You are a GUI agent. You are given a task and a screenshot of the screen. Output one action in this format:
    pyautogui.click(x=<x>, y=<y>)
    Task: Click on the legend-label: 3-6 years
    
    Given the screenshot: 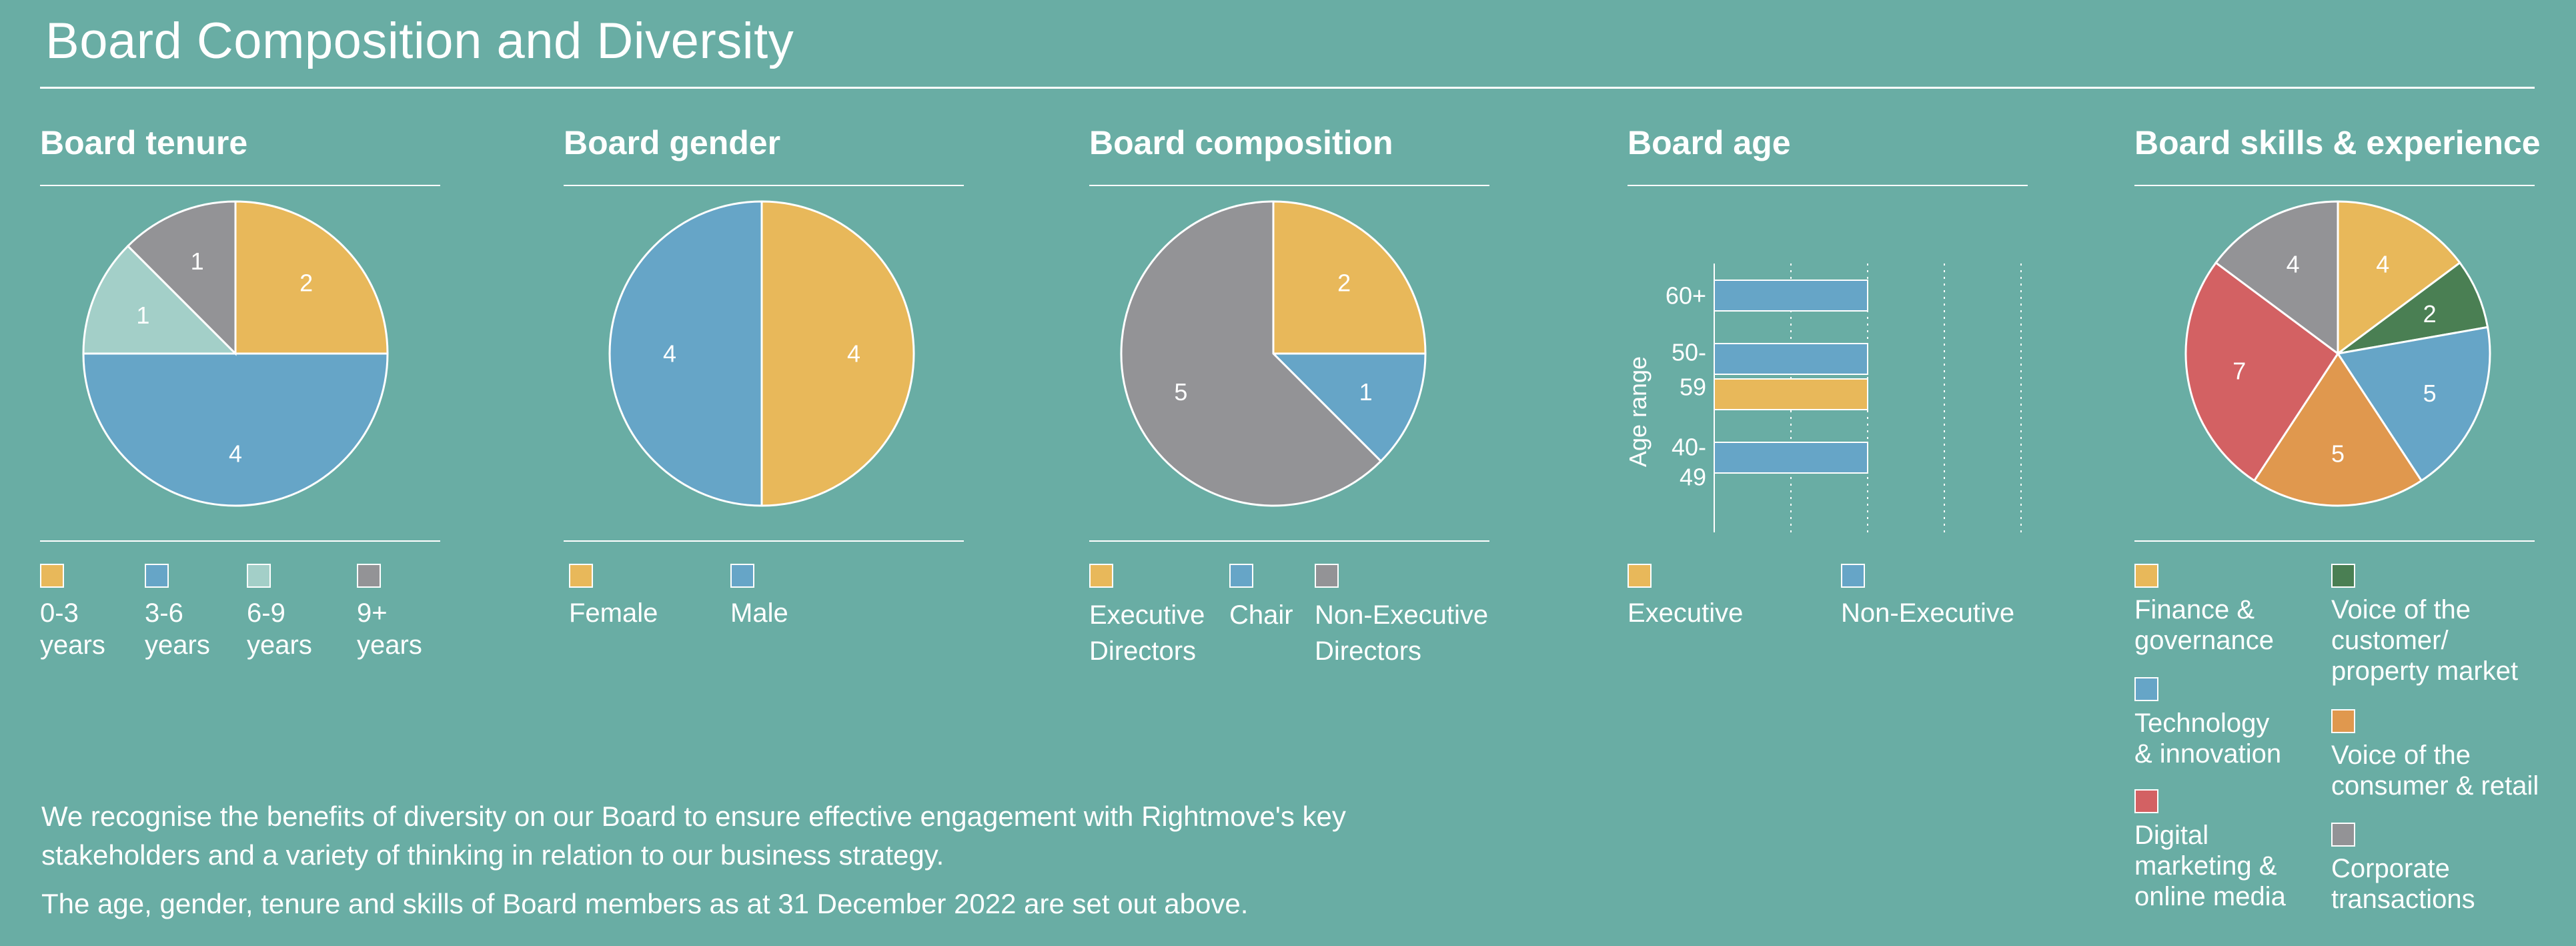 What is the action you would take?
    pyautogui.click(x=178, y=629)
    